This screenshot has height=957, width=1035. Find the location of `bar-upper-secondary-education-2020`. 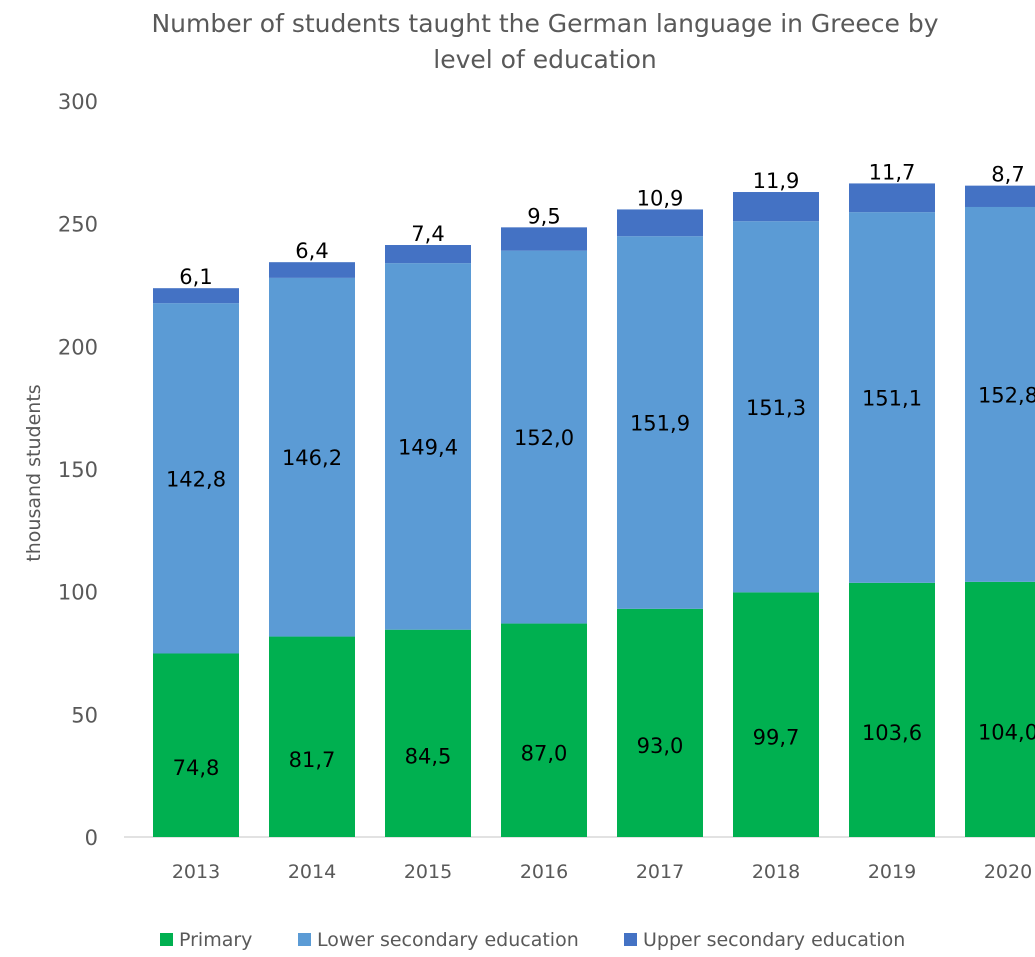

bar-upper-secondary-education-2020 is located at coordinates (1000, 196).